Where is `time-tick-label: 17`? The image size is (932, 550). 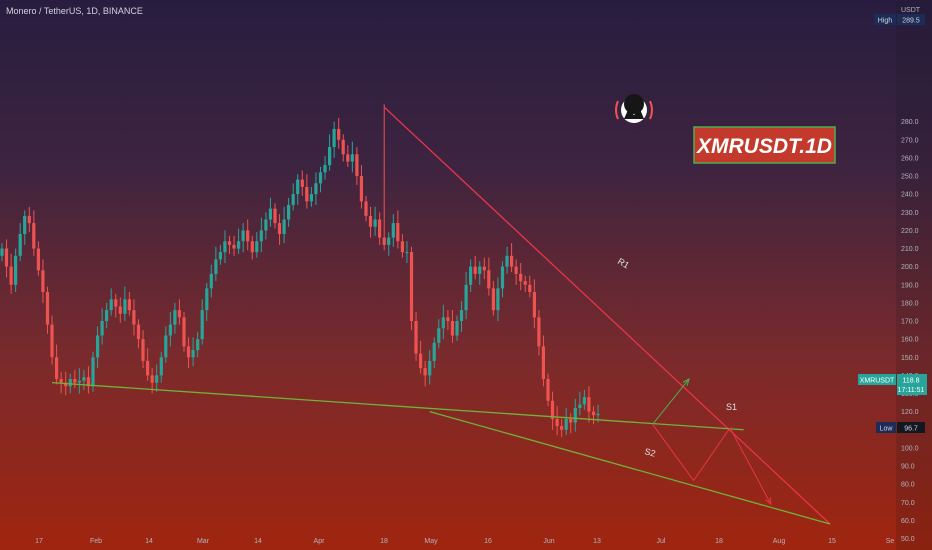 time-tick-label: 17 is located at coordinates (39, 541).